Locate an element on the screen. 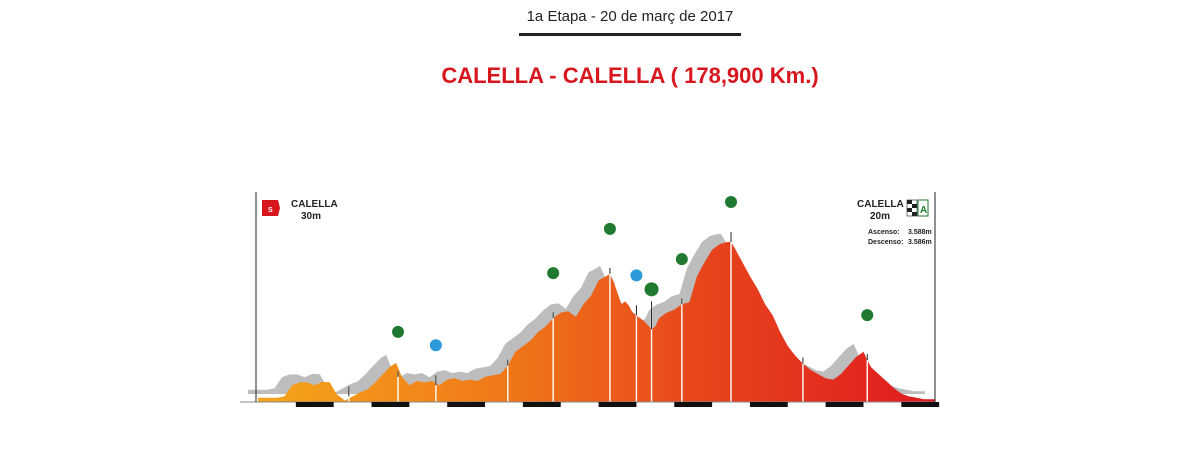 This screenshot has width=1200, height=451. descent-label: Descenso: is located at coordinates (885, 242).